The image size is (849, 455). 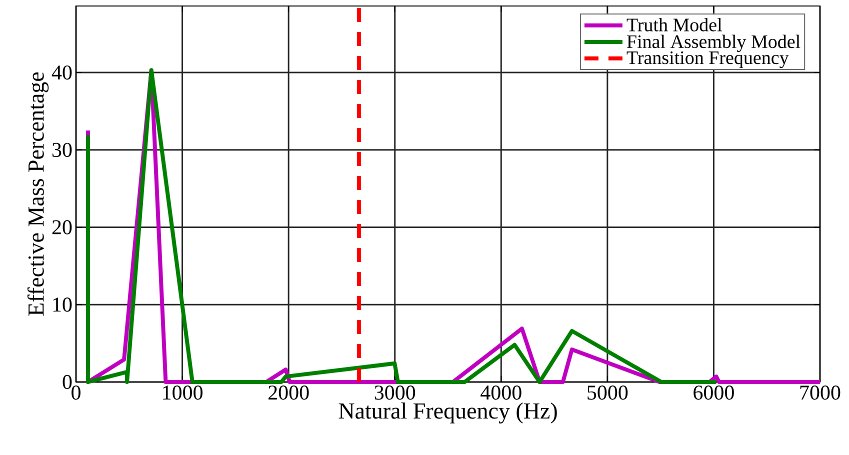 I want to click on legend-label: Truth Model, so click(x=674, y=25).